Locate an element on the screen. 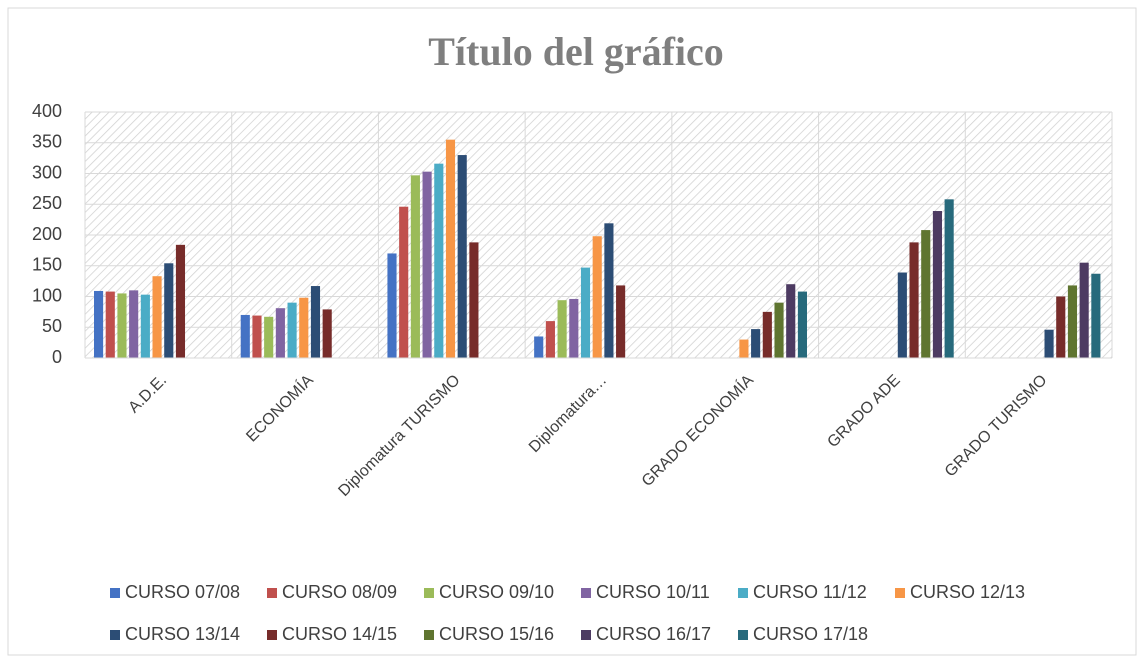  legend-label: CURSO 11/12 is located at coordinates (810, 592).